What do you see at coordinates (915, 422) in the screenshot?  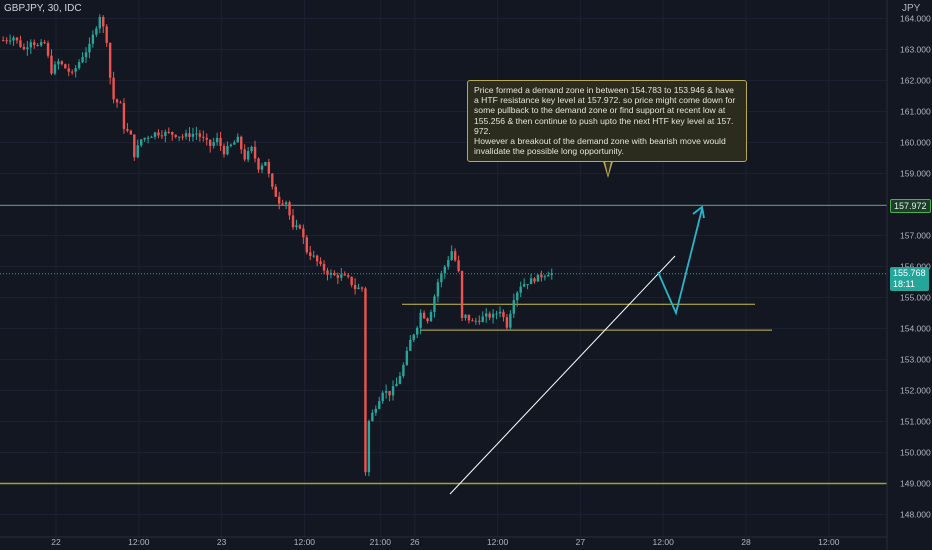 I see `y-tick-label: 151.000` at bounding box center [915, 422].